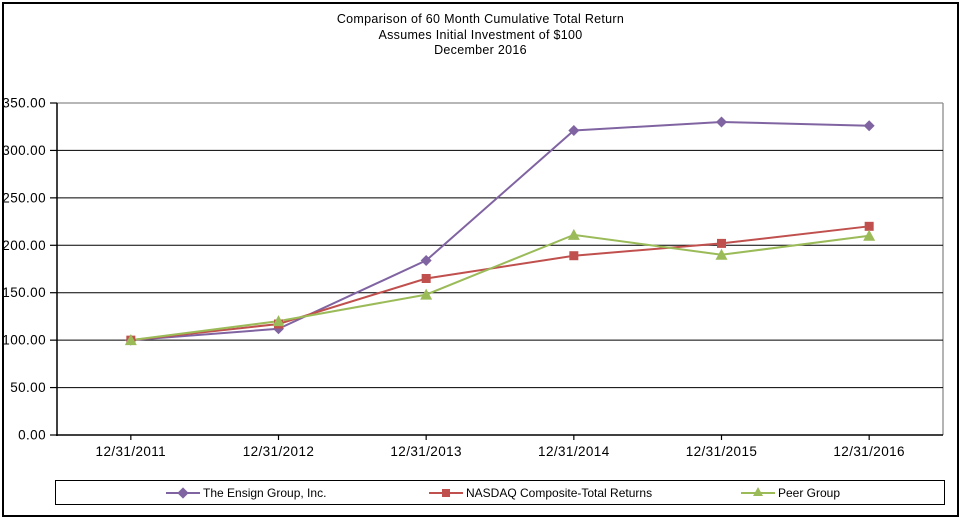  I want to click on ensign-line-marker-icon, so click(183, 492).